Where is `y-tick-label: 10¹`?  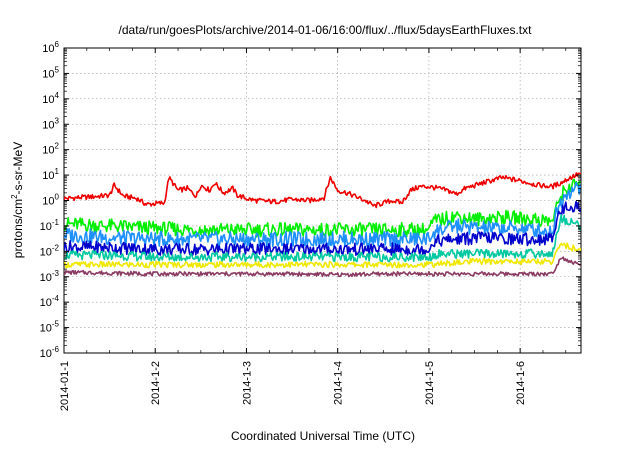
y-tick-label: 10¹ is located at coordinates (50, 174).